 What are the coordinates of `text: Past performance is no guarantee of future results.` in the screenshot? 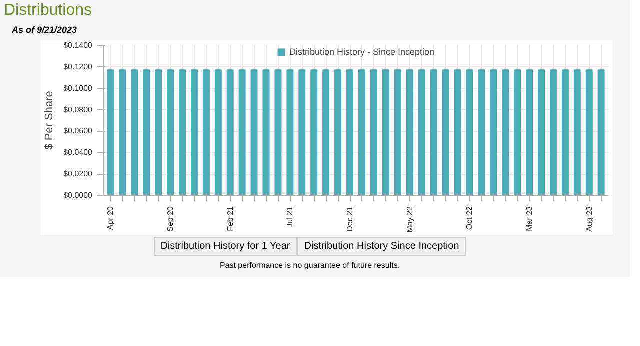 It's located at (310, 266).